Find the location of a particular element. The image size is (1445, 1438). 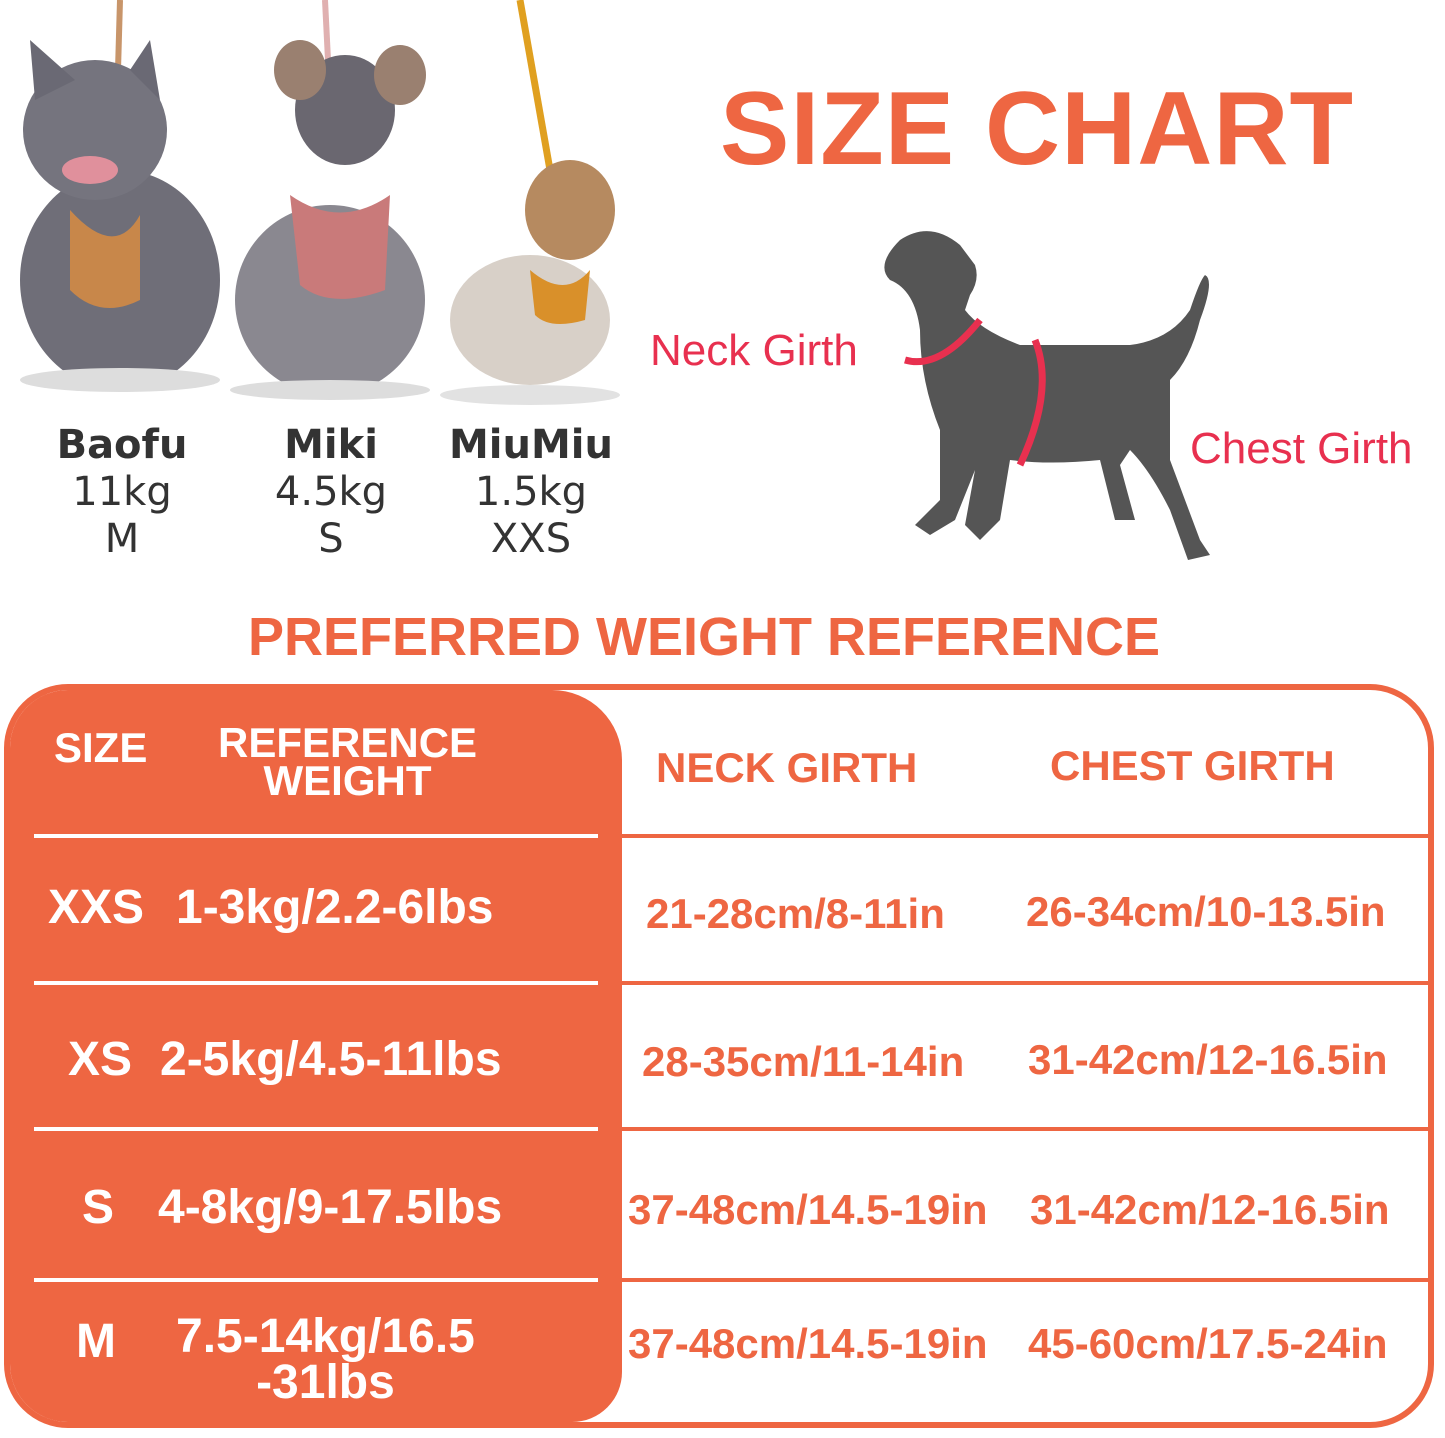

dog-weight: 4.5kg is located at coordinates (331, 492).